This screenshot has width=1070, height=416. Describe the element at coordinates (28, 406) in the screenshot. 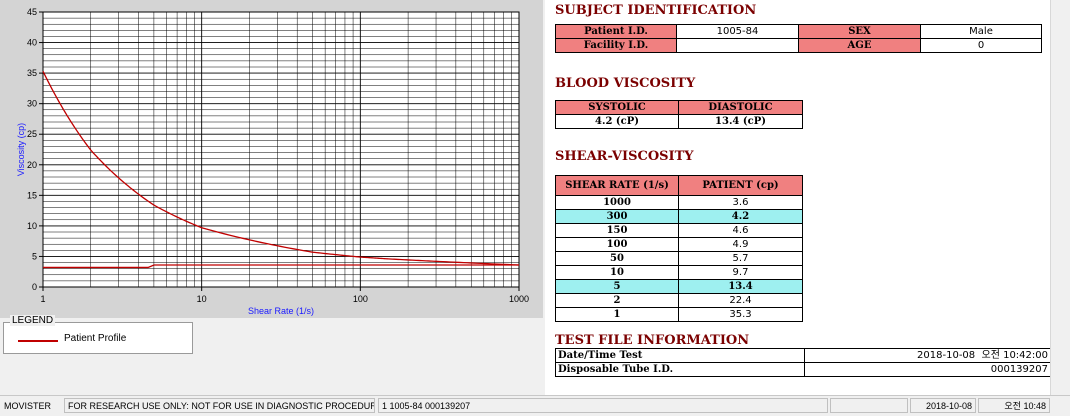

I see `status-app-name: MOVISTER` at that location.